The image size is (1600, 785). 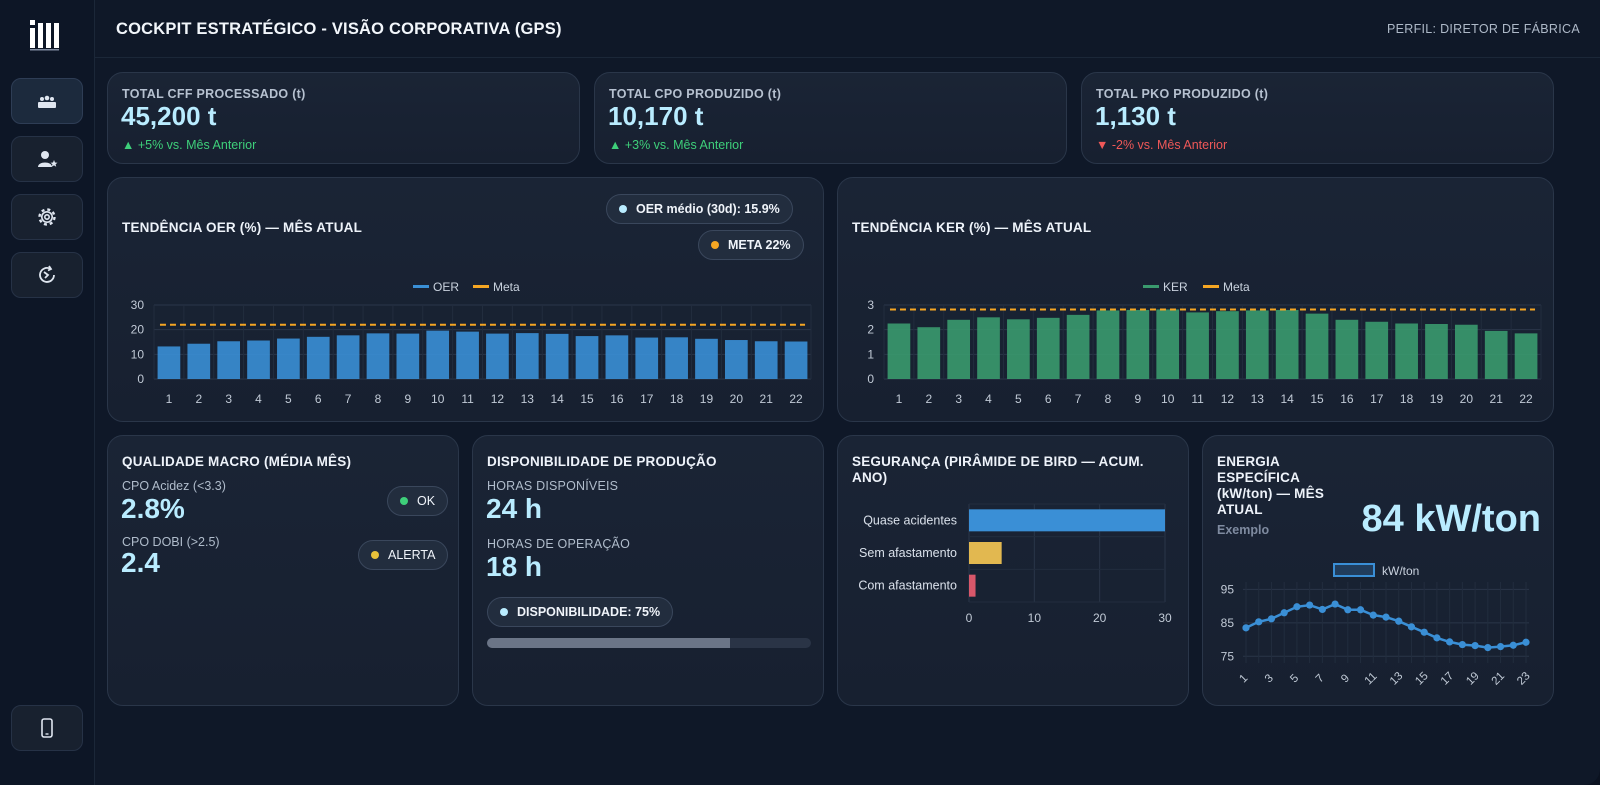 What do you see at coordinates (214, 94) in the screenshot?
I see `kpi-label: TOTAL CFF PROCESSADO (t)` at bounding box center [214, 94].